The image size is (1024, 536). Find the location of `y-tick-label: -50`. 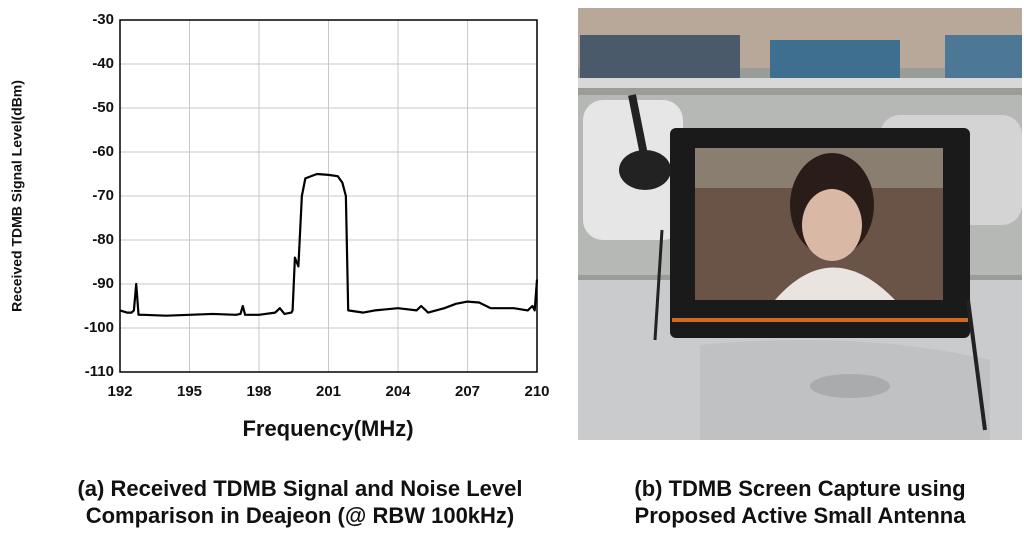

y-tick-label: -50 is located at coordinates (103, 107).